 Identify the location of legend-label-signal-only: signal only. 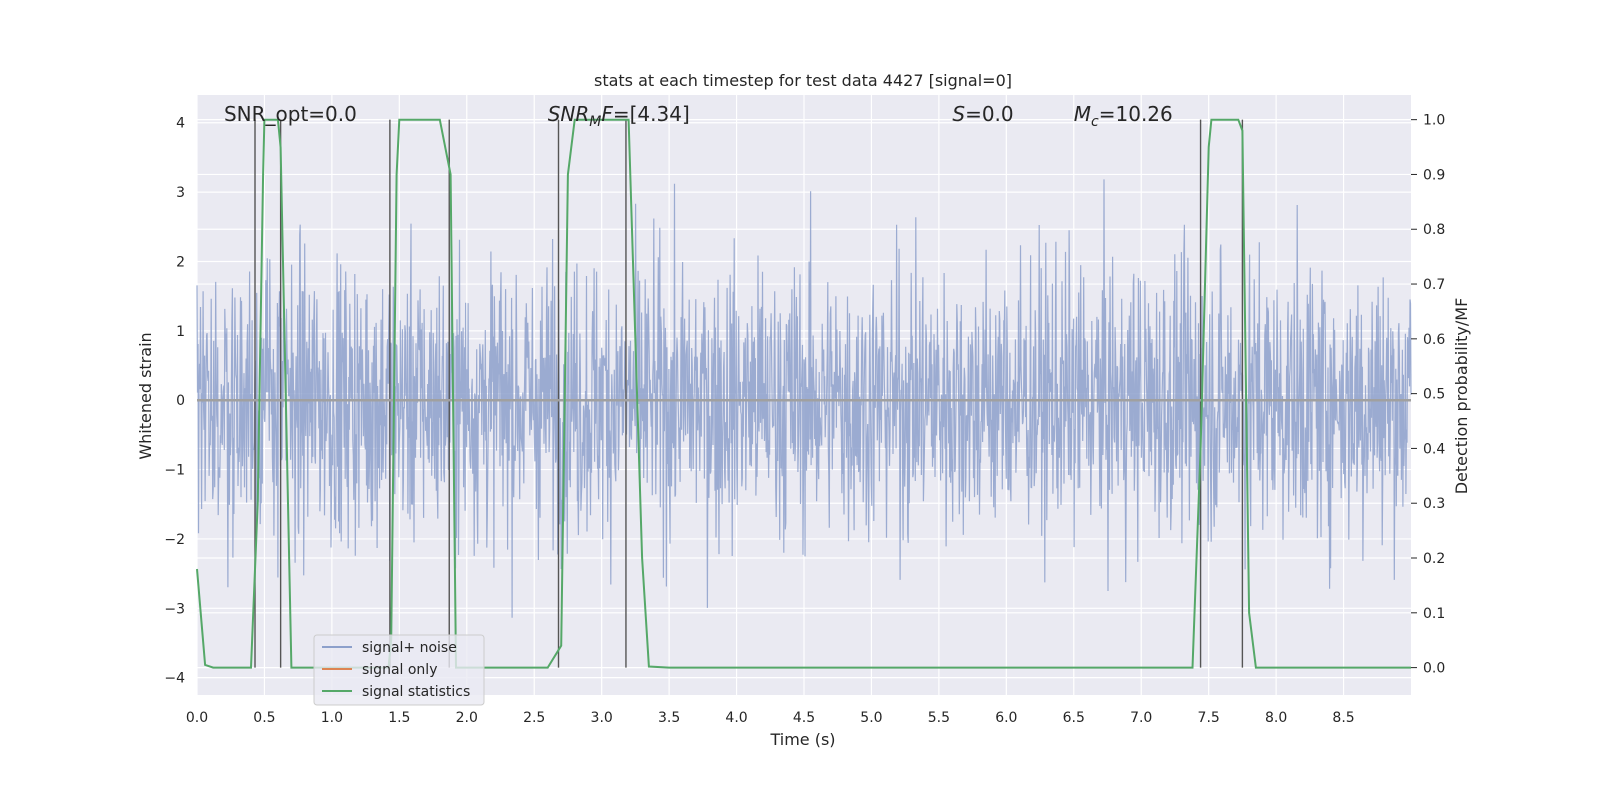
(399, 670).